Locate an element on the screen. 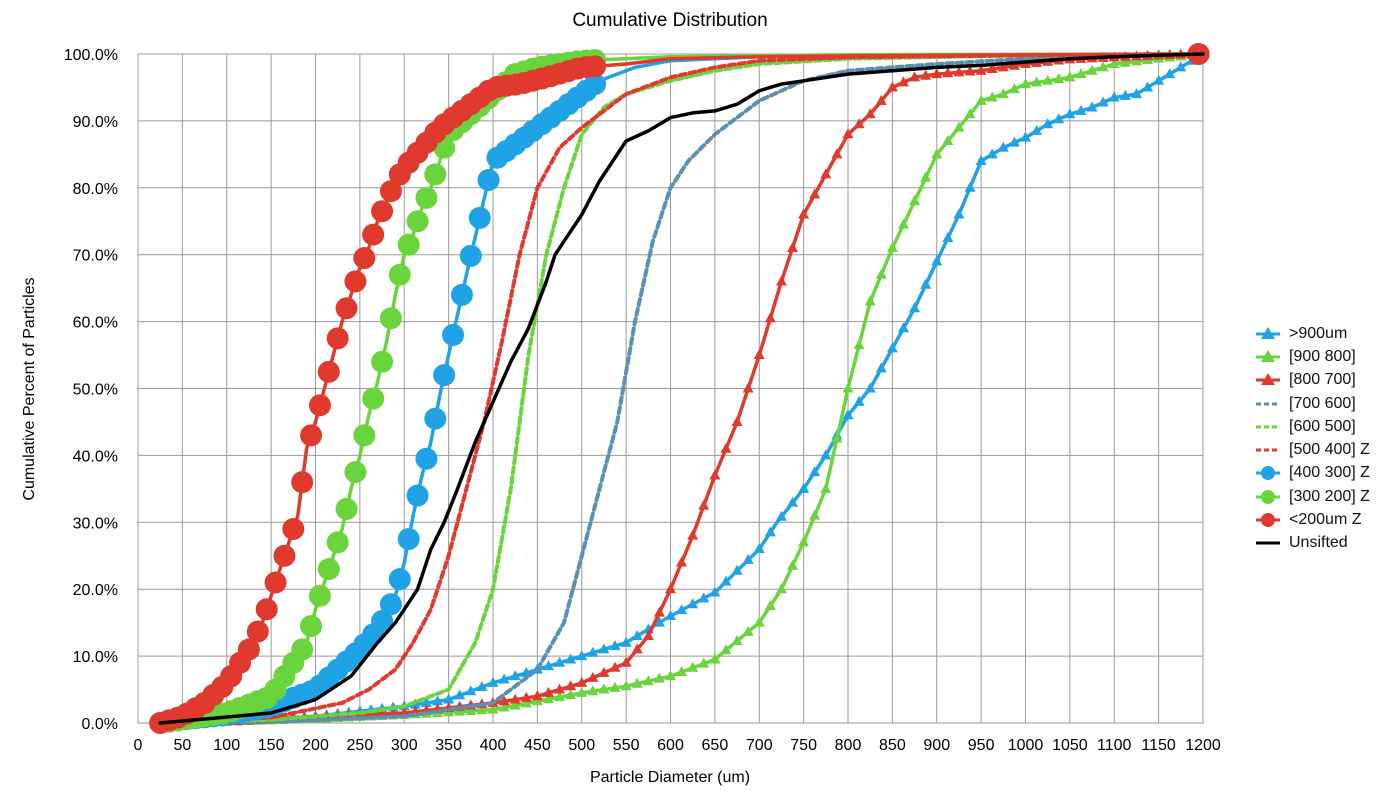 The width and height of the screenshot is (1400, 800). y-tick-label: 60.0% is located at coordinates (95, 323).